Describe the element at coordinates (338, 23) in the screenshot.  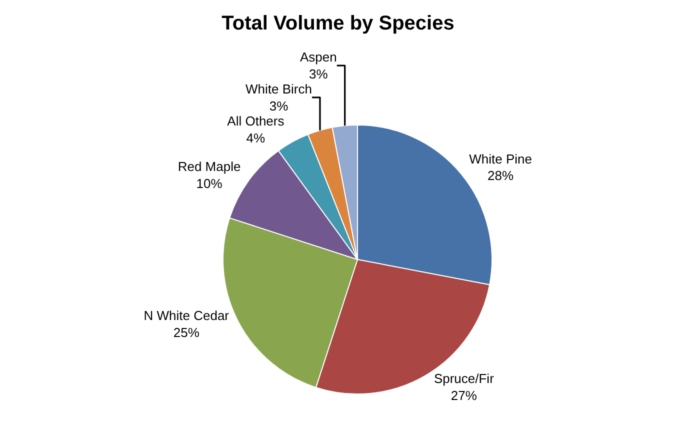
I see `chart-title: Total Volume by Species` at that location.